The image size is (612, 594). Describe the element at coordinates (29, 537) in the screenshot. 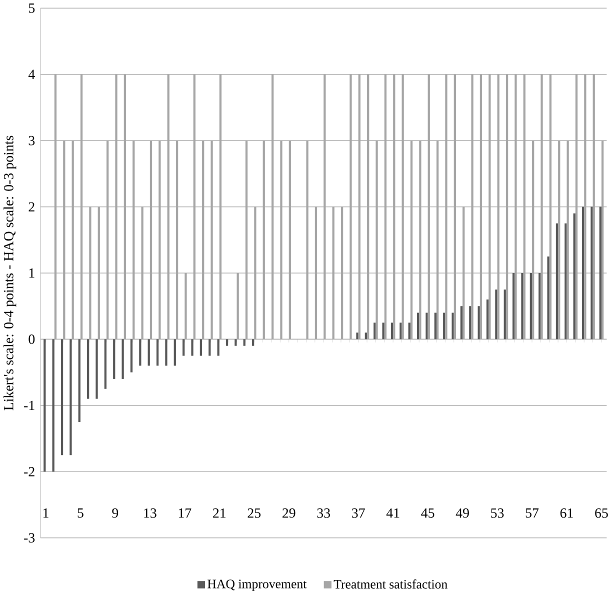

I see `y-tick-label: -3` at that location.